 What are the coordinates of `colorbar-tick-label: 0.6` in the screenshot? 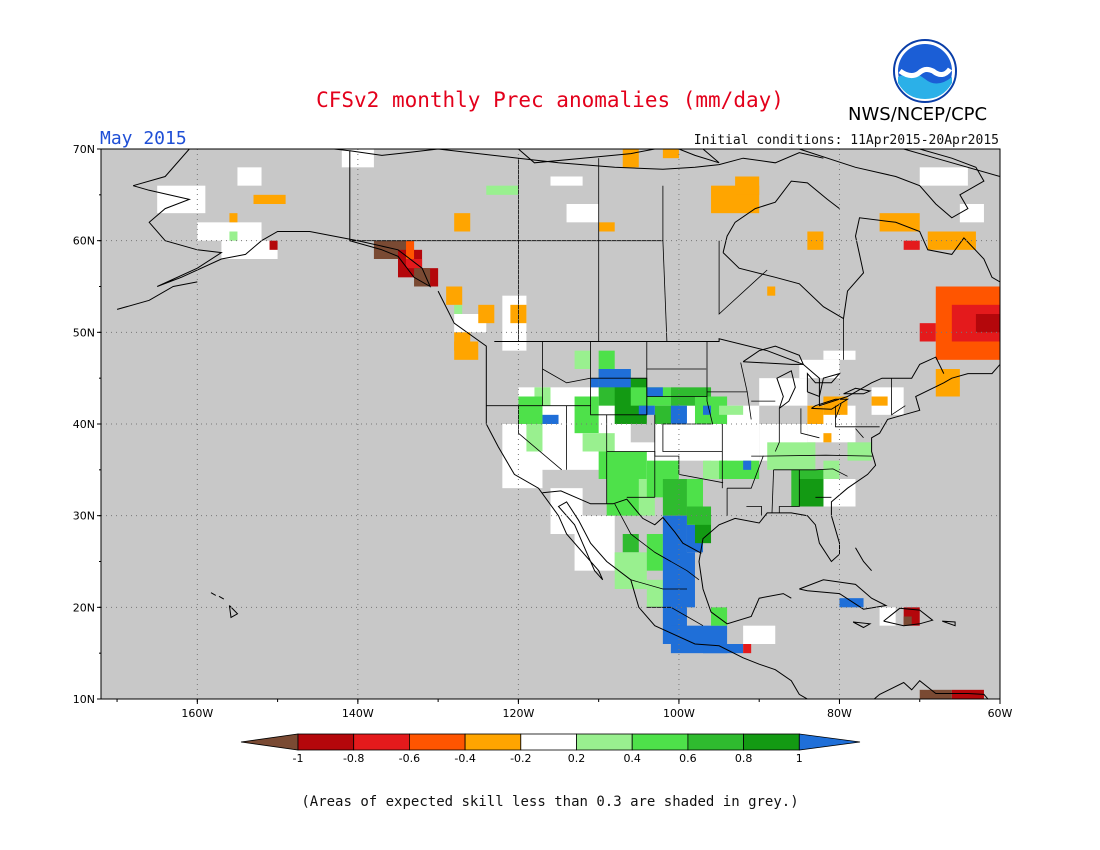 It's located at (688, 758).